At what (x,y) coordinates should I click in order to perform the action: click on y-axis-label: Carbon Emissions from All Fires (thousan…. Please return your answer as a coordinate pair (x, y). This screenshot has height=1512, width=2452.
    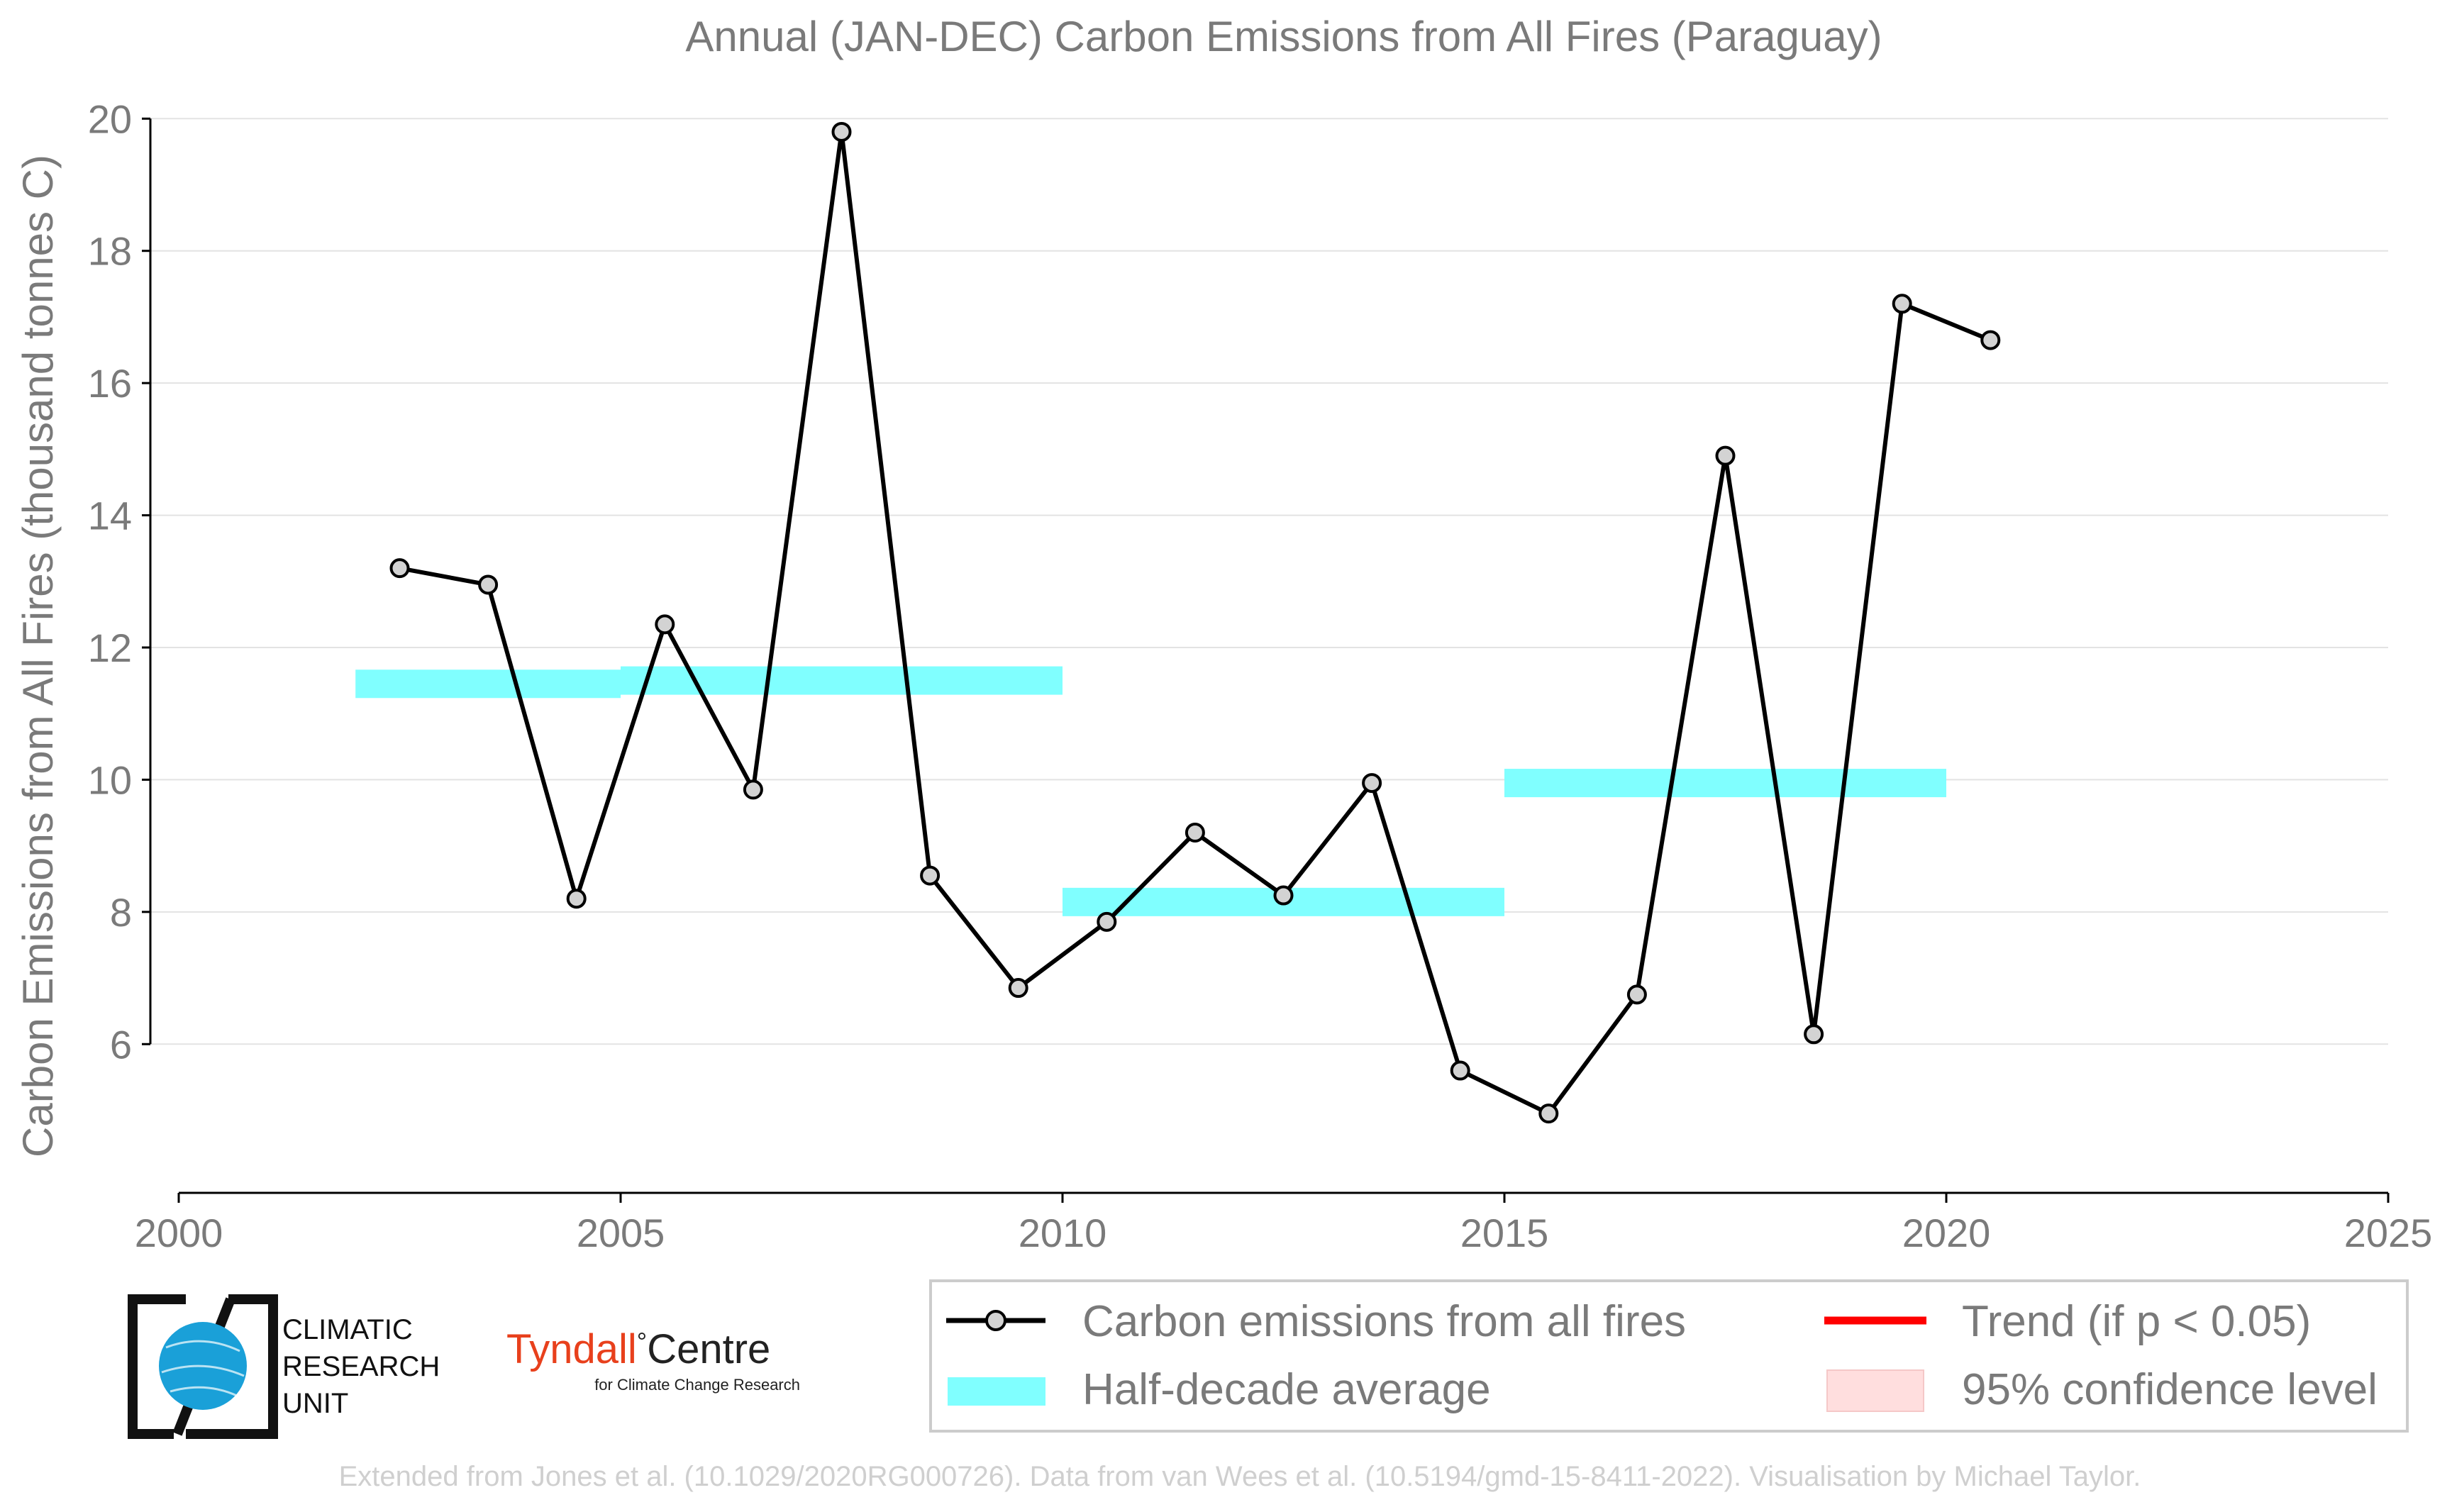
    Looking at the image, I should click on (38, 656).